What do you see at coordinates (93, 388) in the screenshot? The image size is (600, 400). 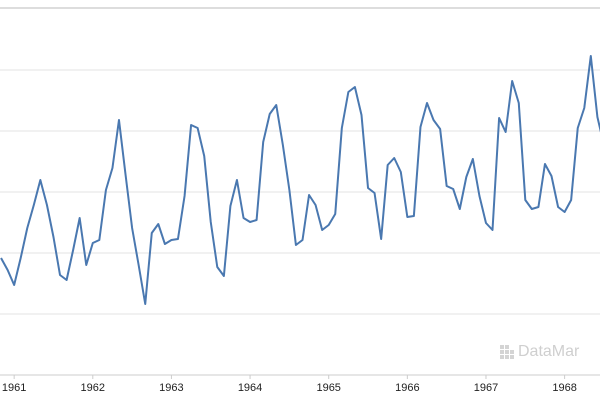 I see `x-tick-label: 1962` at bounding box center [93, 388].